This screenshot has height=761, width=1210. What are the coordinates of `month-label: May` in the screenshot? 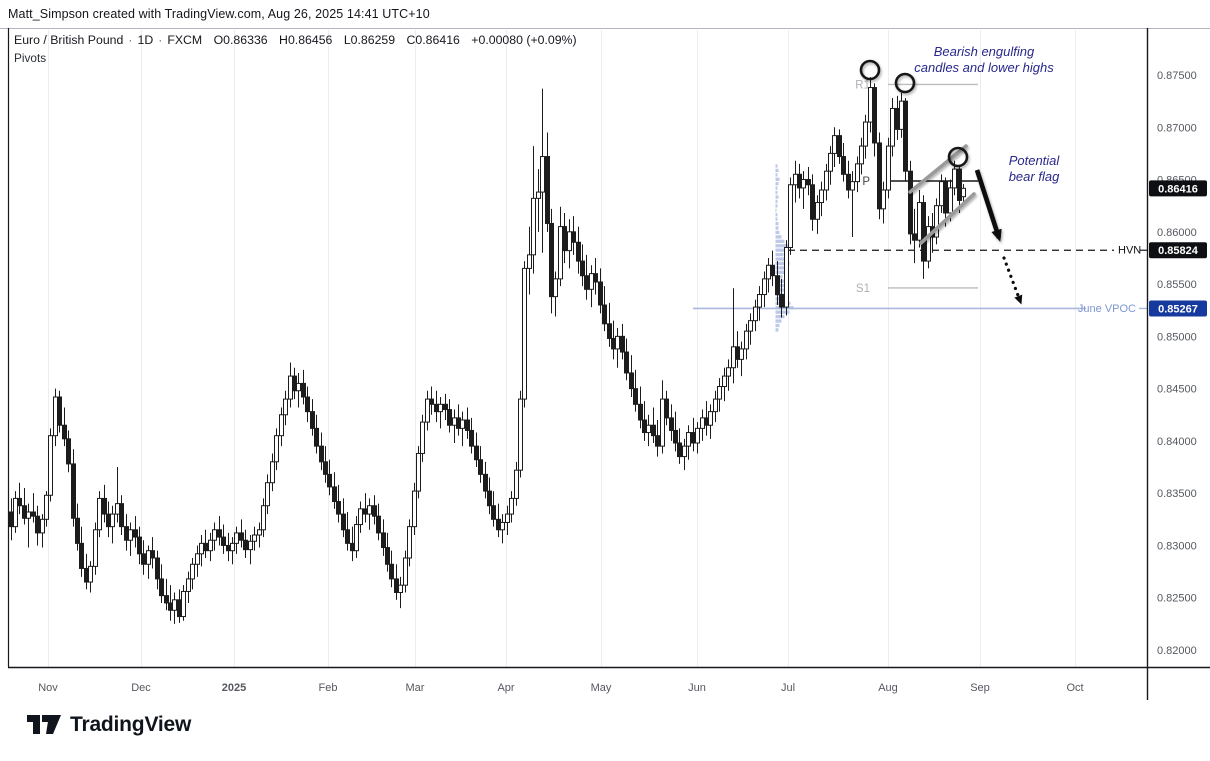 It's located at (601, 688).